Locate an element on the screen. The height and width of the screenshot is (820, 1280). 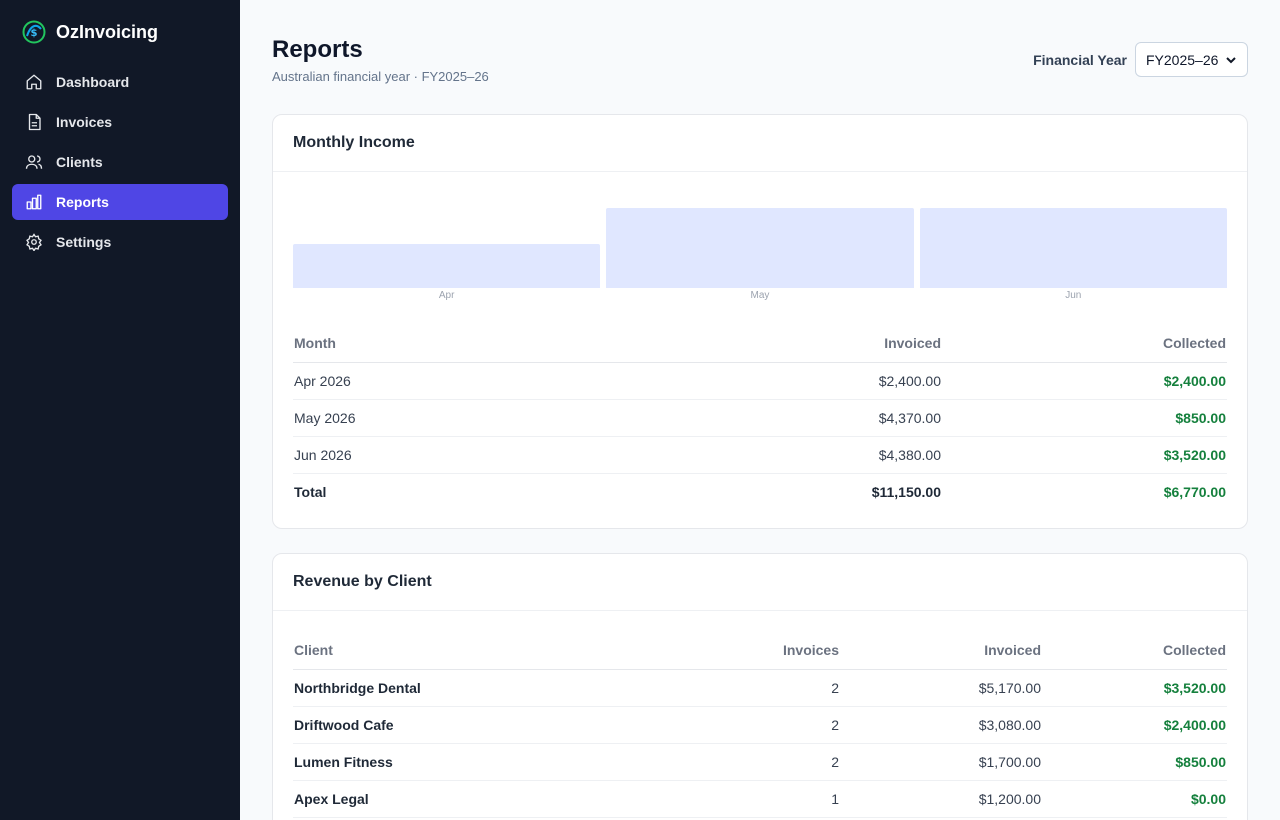
card-title: Revenue by Client is located at coordinates (760, 582).